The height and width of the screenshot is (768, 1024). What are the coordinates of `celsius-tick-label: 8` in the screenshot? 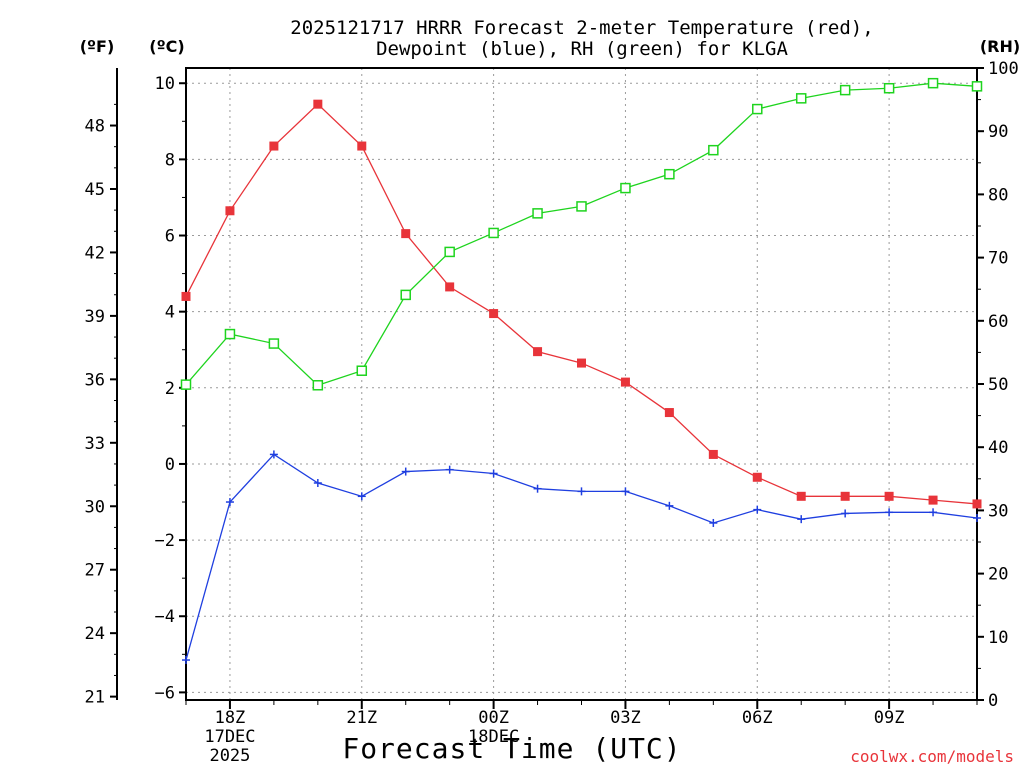 It's located at (170, 160).